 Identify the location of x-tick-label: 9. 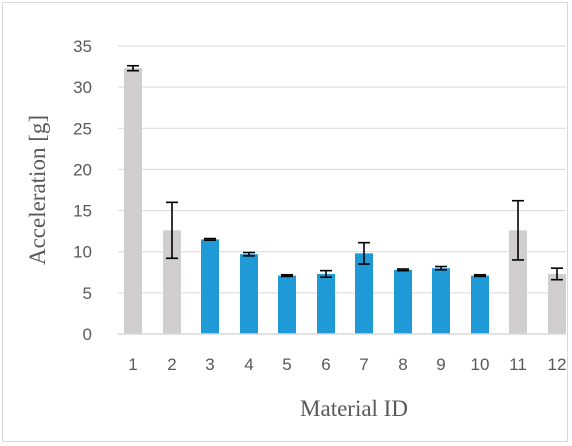
(440, 364).